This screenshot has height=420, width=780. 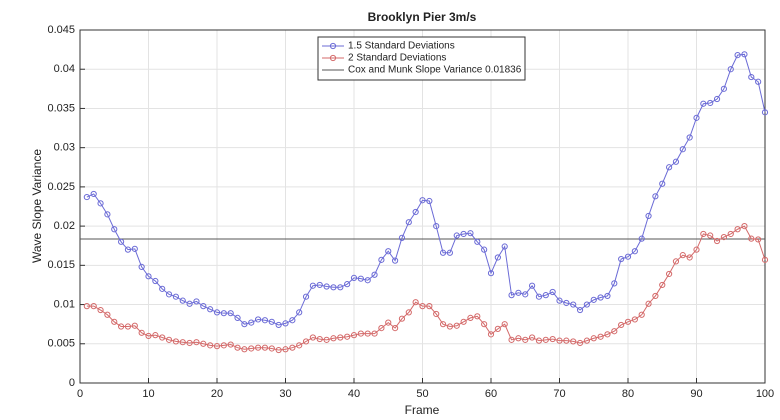 What do you see at coordinates (559, 394) in the screenshot?
I see `x-tick-label: 70` at bounding box center [559, 394].